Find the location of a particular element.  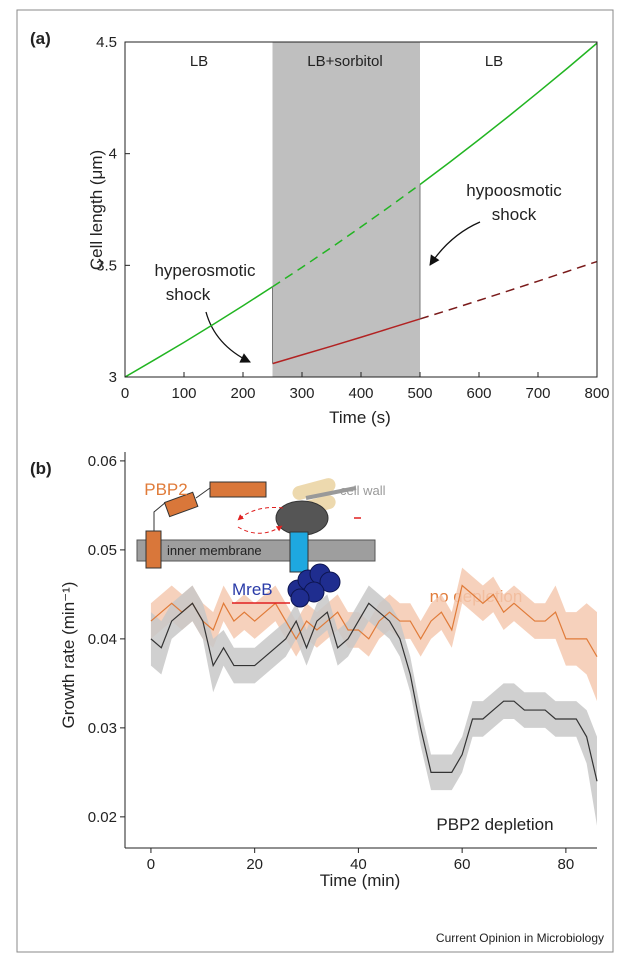

x-tick-label: 700 is located at coordinates (537, 393).